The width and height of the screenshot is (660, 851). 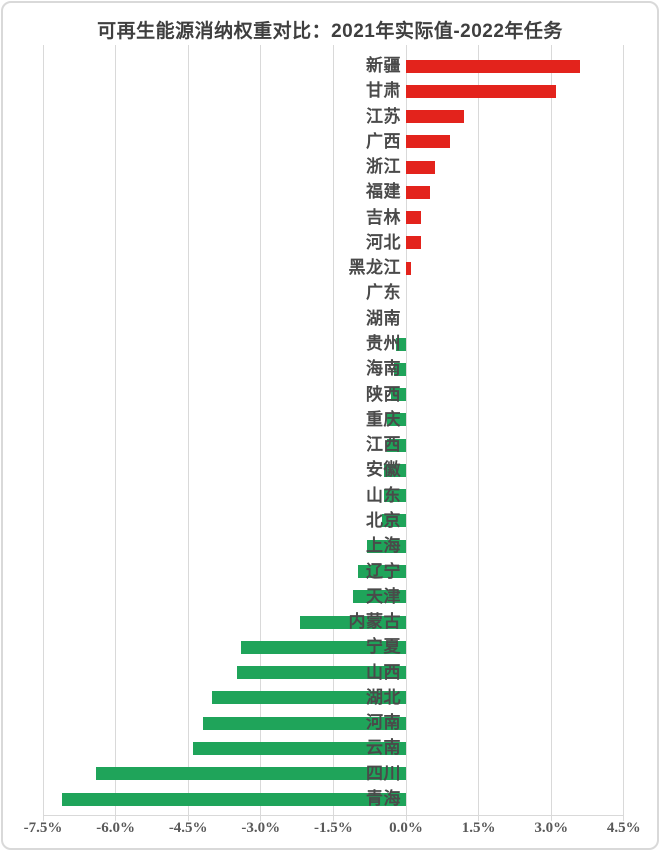 What do you see at coordinates (383, 91) in the screenshot?
I see `bar-label: 甘肃` at bounding box center [383, 91].